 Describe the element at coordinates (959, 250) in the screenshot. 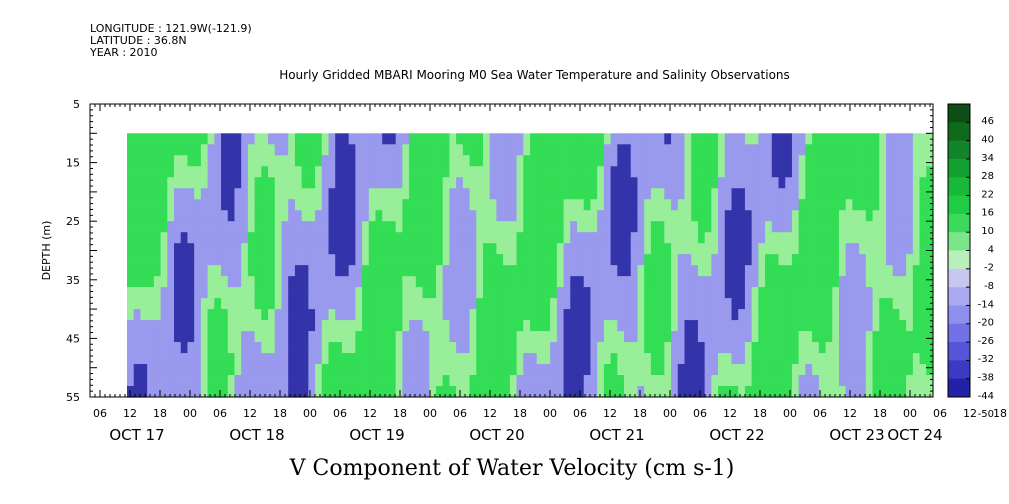

I see `colorbar-frame` at that location.